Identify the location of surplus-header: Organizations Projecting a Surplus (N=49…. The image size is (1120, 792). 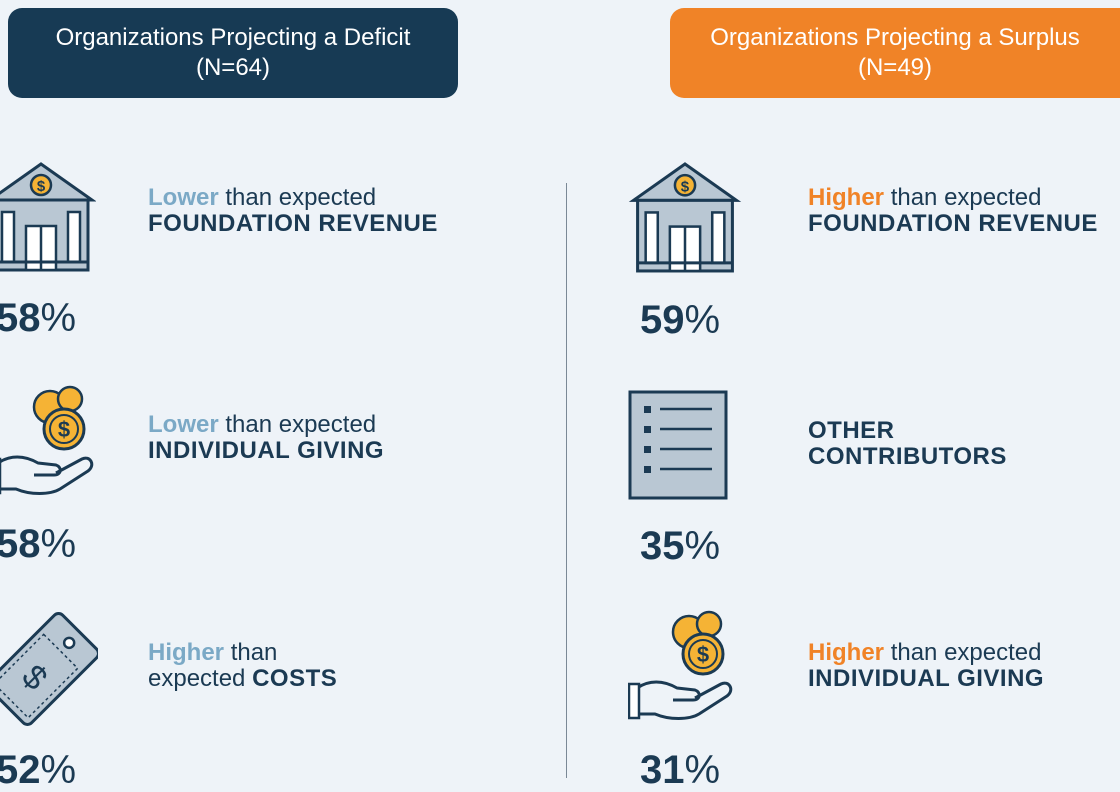
(895, 53).